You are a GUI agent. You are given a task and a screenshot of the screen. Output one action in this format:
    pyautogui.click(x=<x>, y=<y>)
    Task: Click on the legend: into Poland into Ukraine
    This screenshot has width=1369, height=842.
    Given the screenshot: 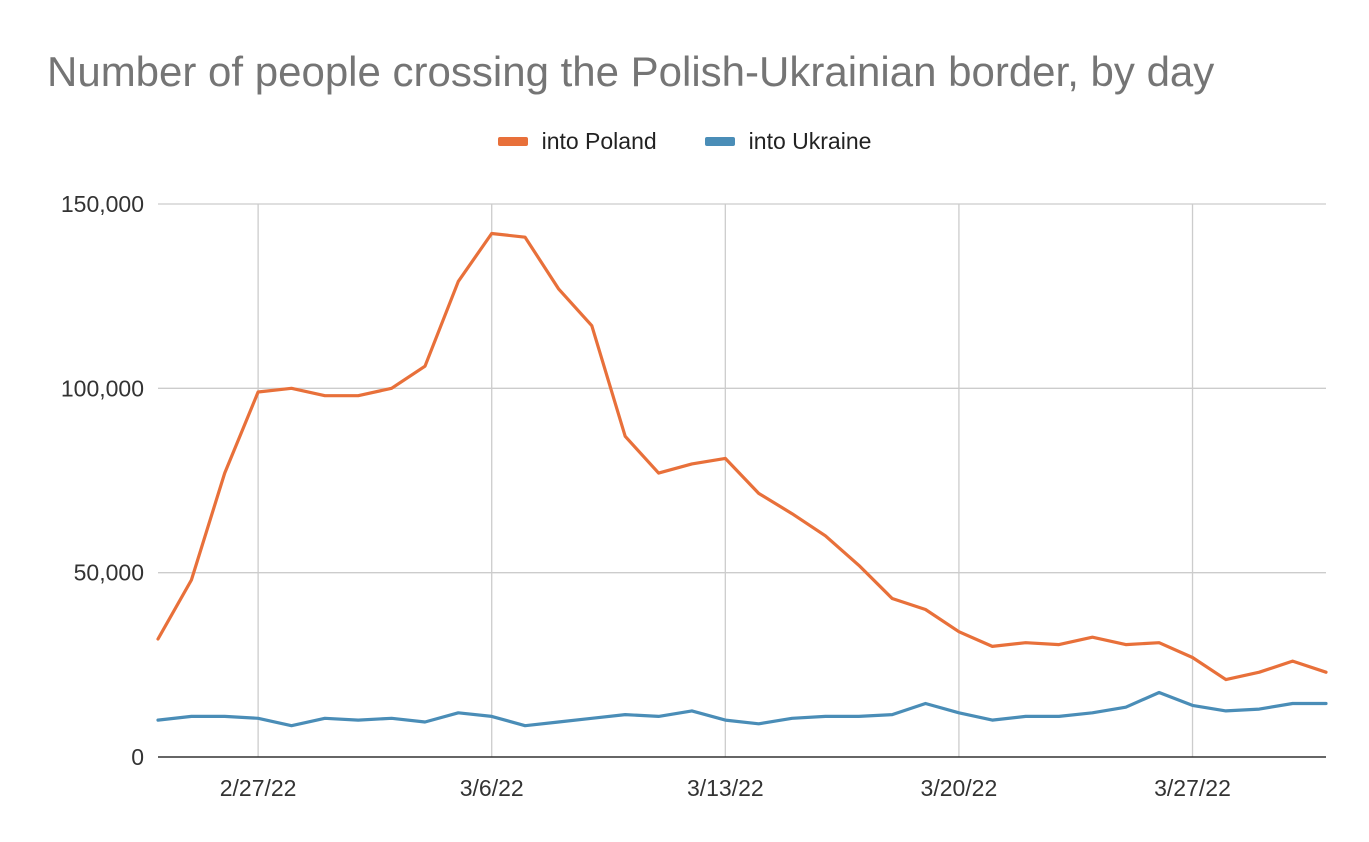 What is the action you would take?
    pyautogui.click(x=684, y=141)
    